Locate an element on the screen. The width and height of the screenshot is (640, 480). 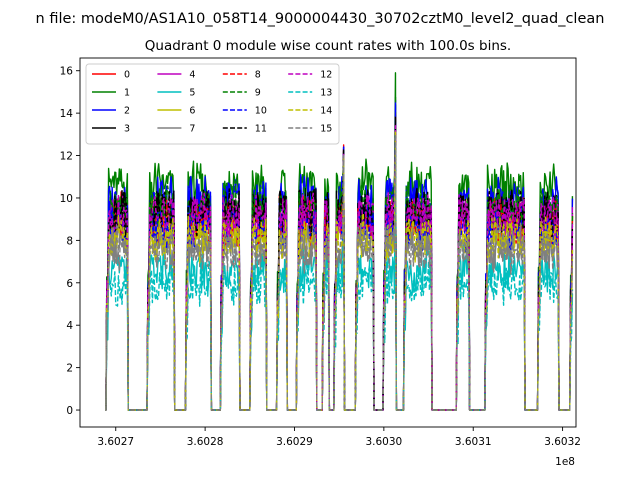
y-tick-label: 16 is located at coordinates (67, 72).